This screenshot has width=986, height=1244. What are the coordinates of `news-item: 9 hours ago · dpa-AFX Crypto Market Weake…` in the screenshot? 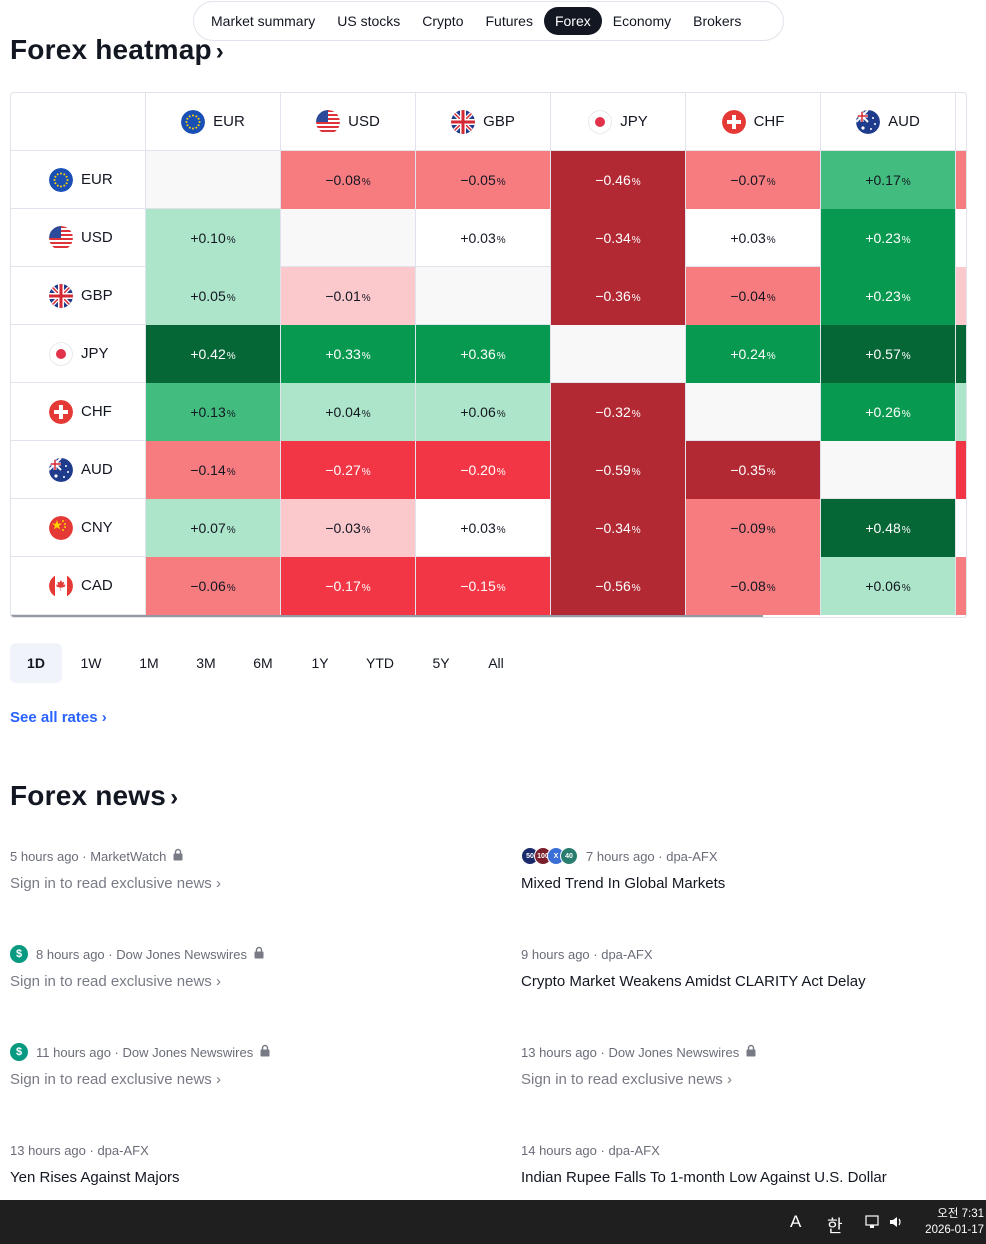 It's located at (751, 968).